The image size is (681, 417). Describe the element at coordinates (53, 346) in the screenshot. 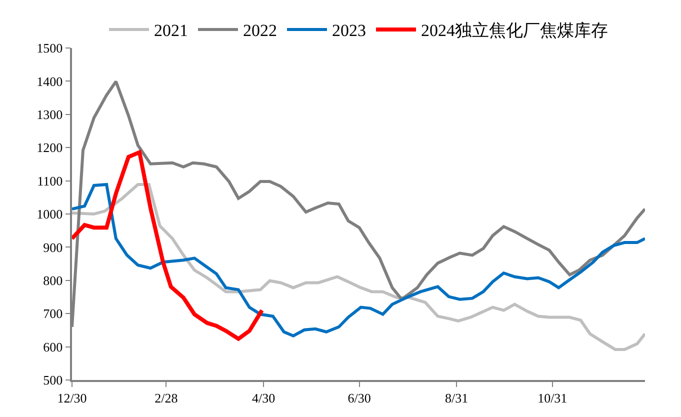

I see `y-tick-label: 600` at that location.